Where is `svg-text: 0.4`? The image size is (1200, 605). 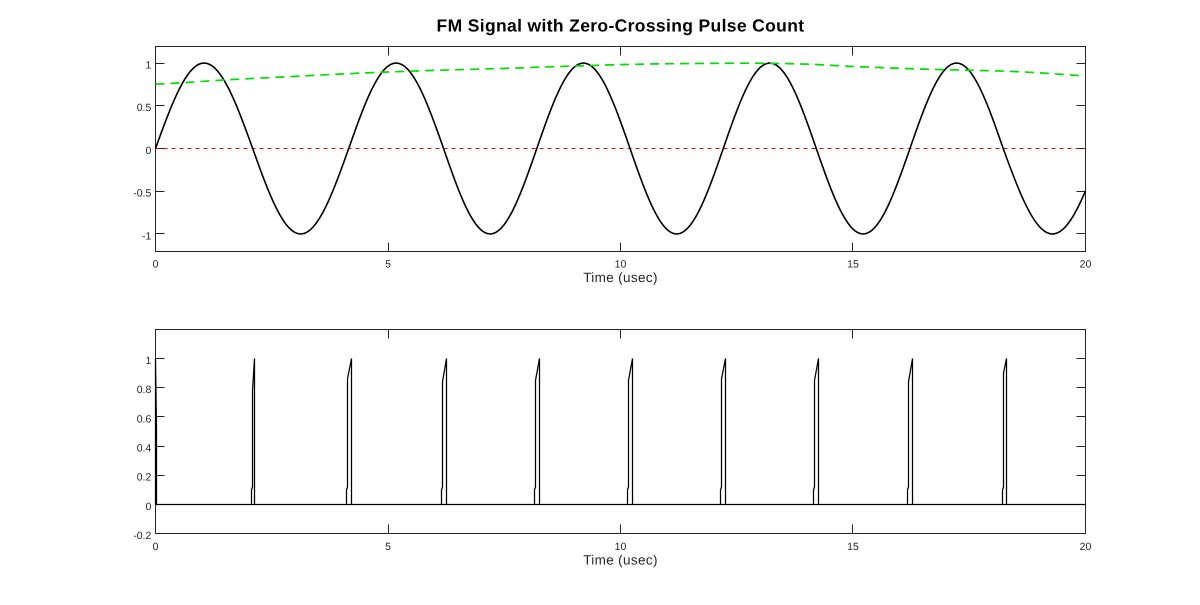
svg-text: 0.4 is located at coordinates (144, 449).